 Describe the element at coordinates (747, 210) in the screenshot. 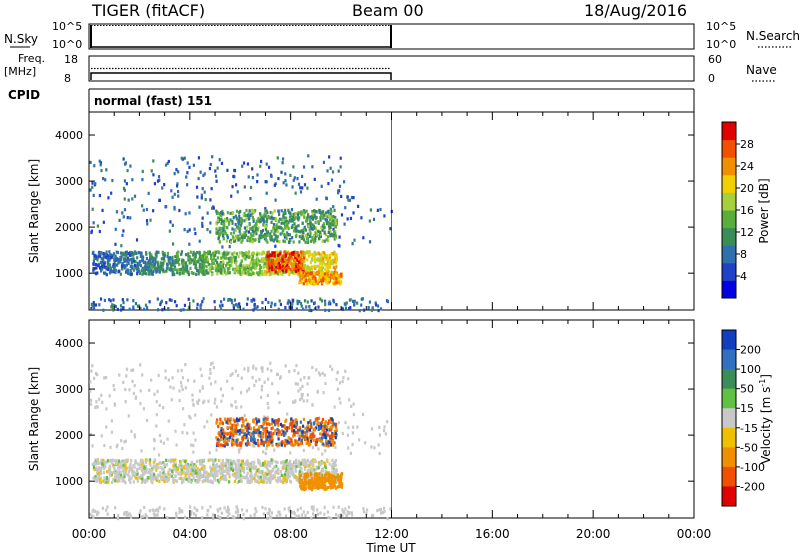

I see `colorbar-tick-label: 16` at that location.